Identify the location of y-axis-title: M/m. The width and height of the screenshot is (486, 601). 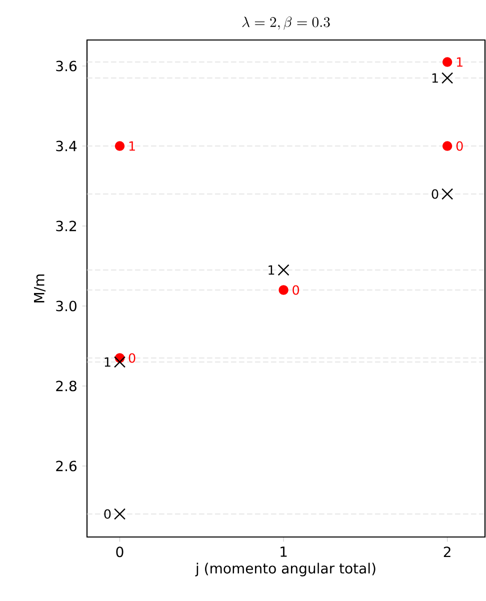
(40, 288).